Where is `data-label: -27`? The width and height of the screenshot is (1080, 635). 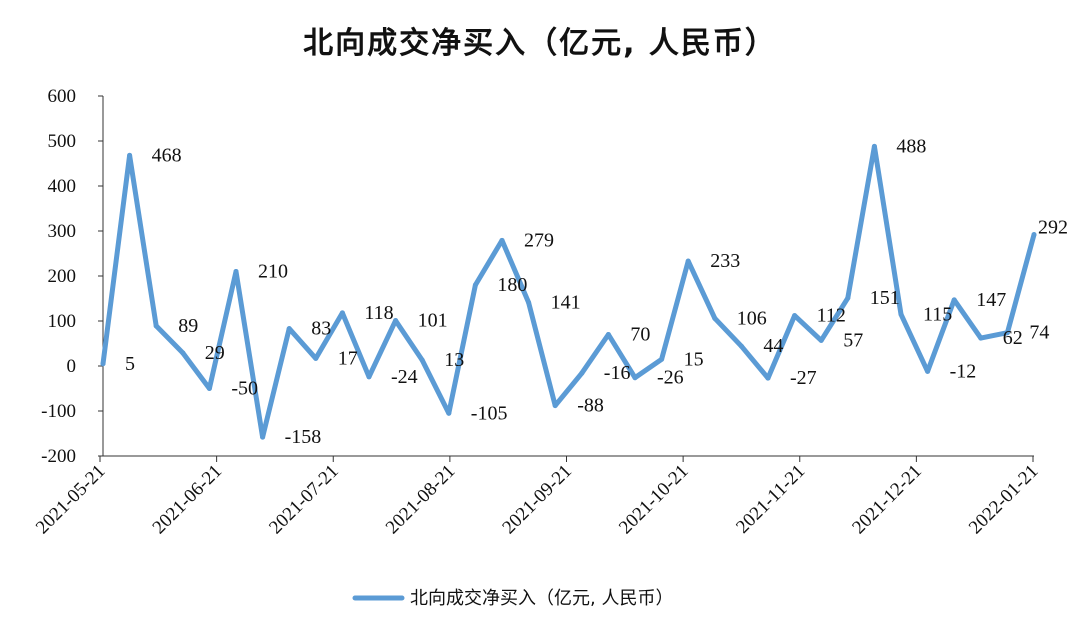 data-label: -27 is located at coordinates (803, 378).